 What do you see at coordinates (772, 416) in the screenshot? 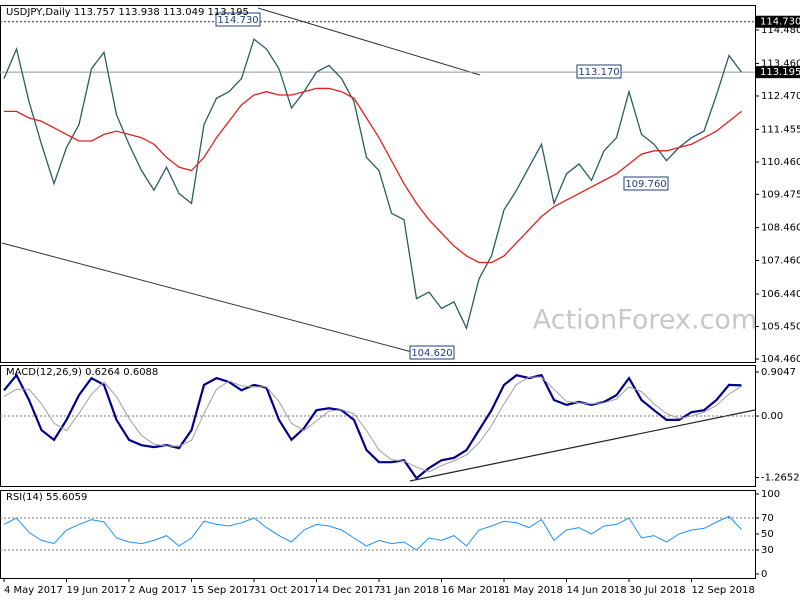
I see `y-tick-label: 0.00` at bounding box center [772, 416].